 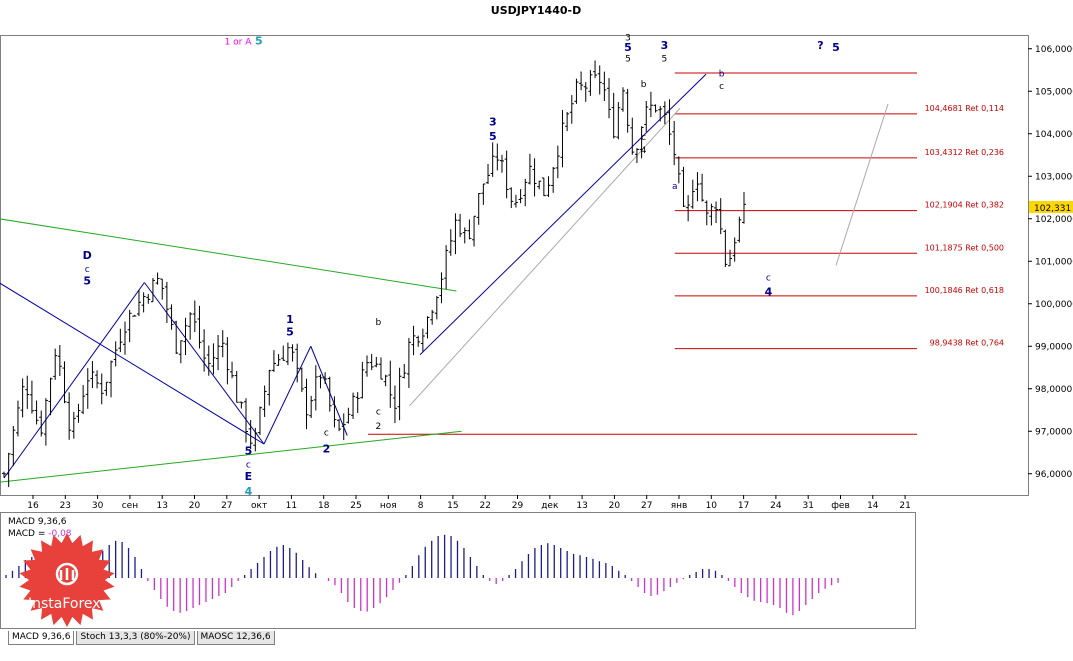 What do you see at coordinates (536, 10) in the screenshot?
I see `chart-title: USDJPY1440-D` at bounding box center [536, 10].